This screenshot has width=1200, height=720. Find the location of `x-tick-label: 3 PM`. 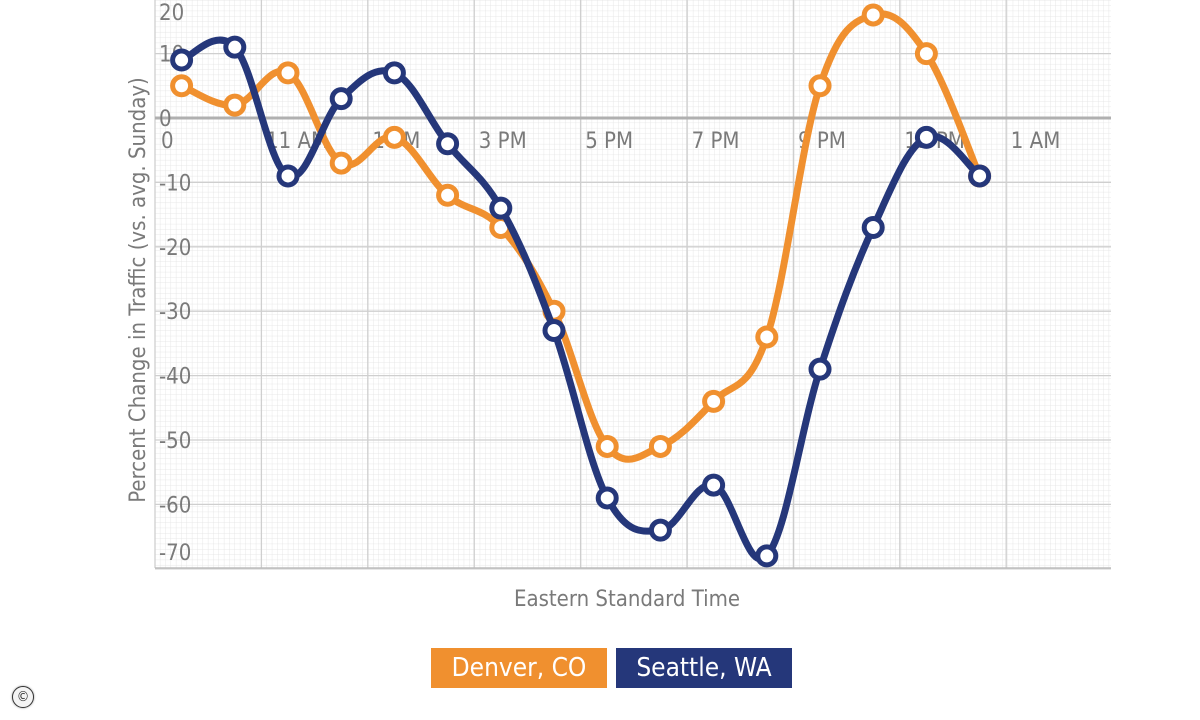

x-tick-label: 3 PM is located at coordinates (503, 141).